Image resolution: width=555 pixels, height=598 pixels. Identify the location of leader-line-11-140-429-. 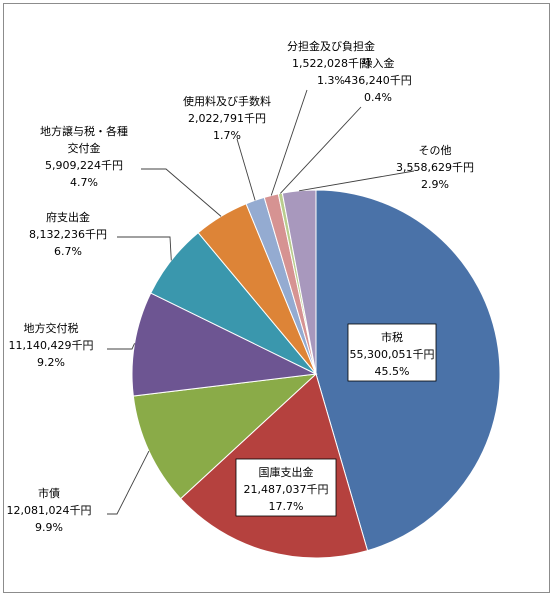
(121, 346).